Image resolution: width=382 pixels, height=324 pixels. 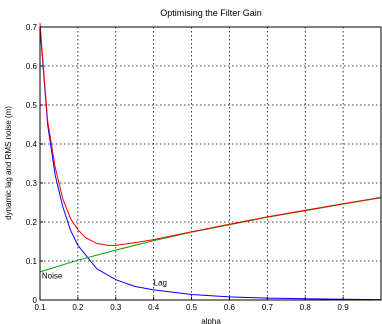 I want to click on y-tick-label: 0.2, so click(x=32, y=222).